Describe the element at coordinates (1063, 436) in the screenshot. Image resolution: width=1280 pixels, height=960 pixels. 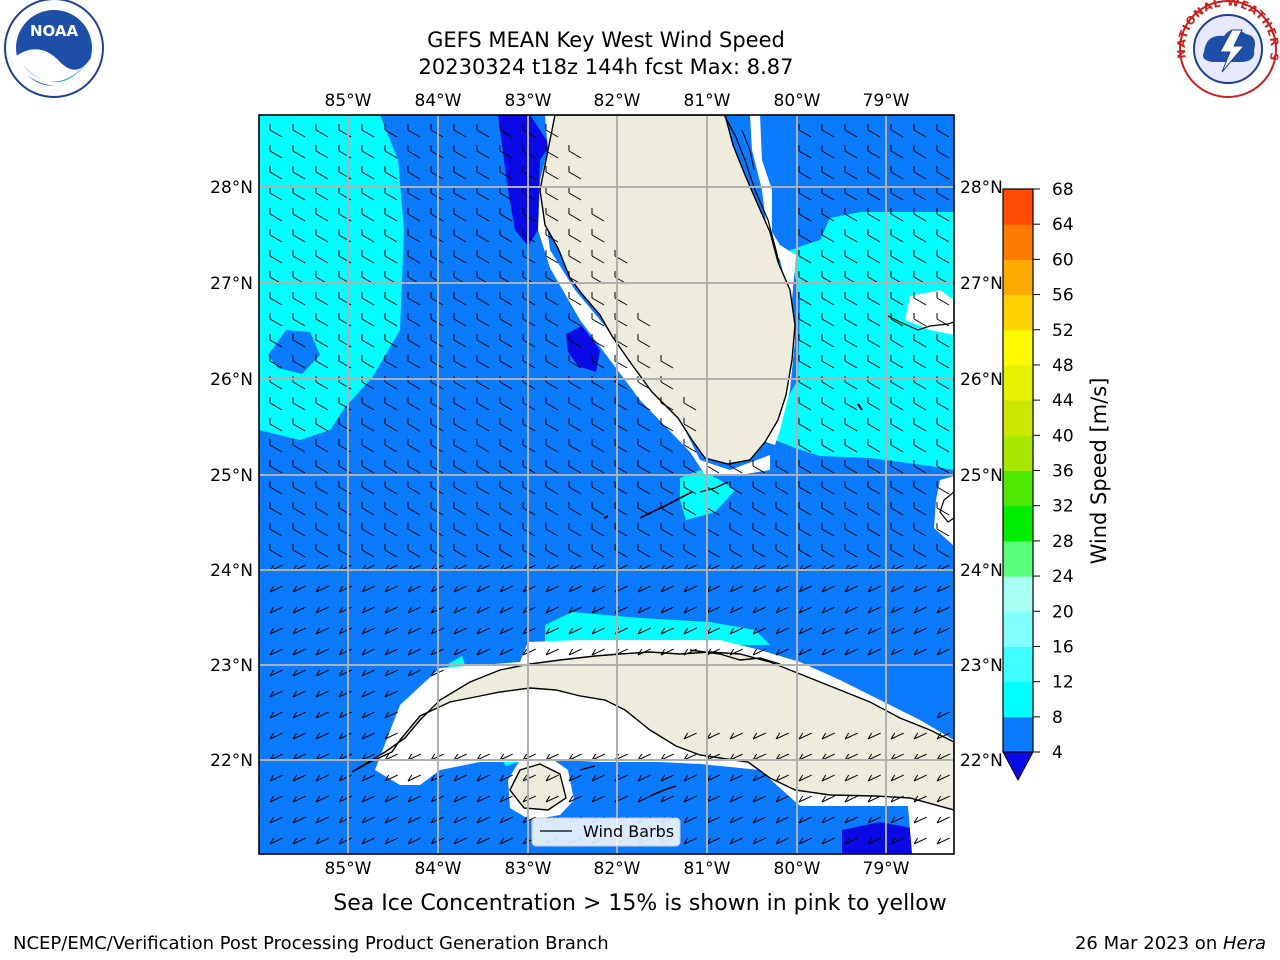
I see `colorbar-tick-label: 40` at that location.